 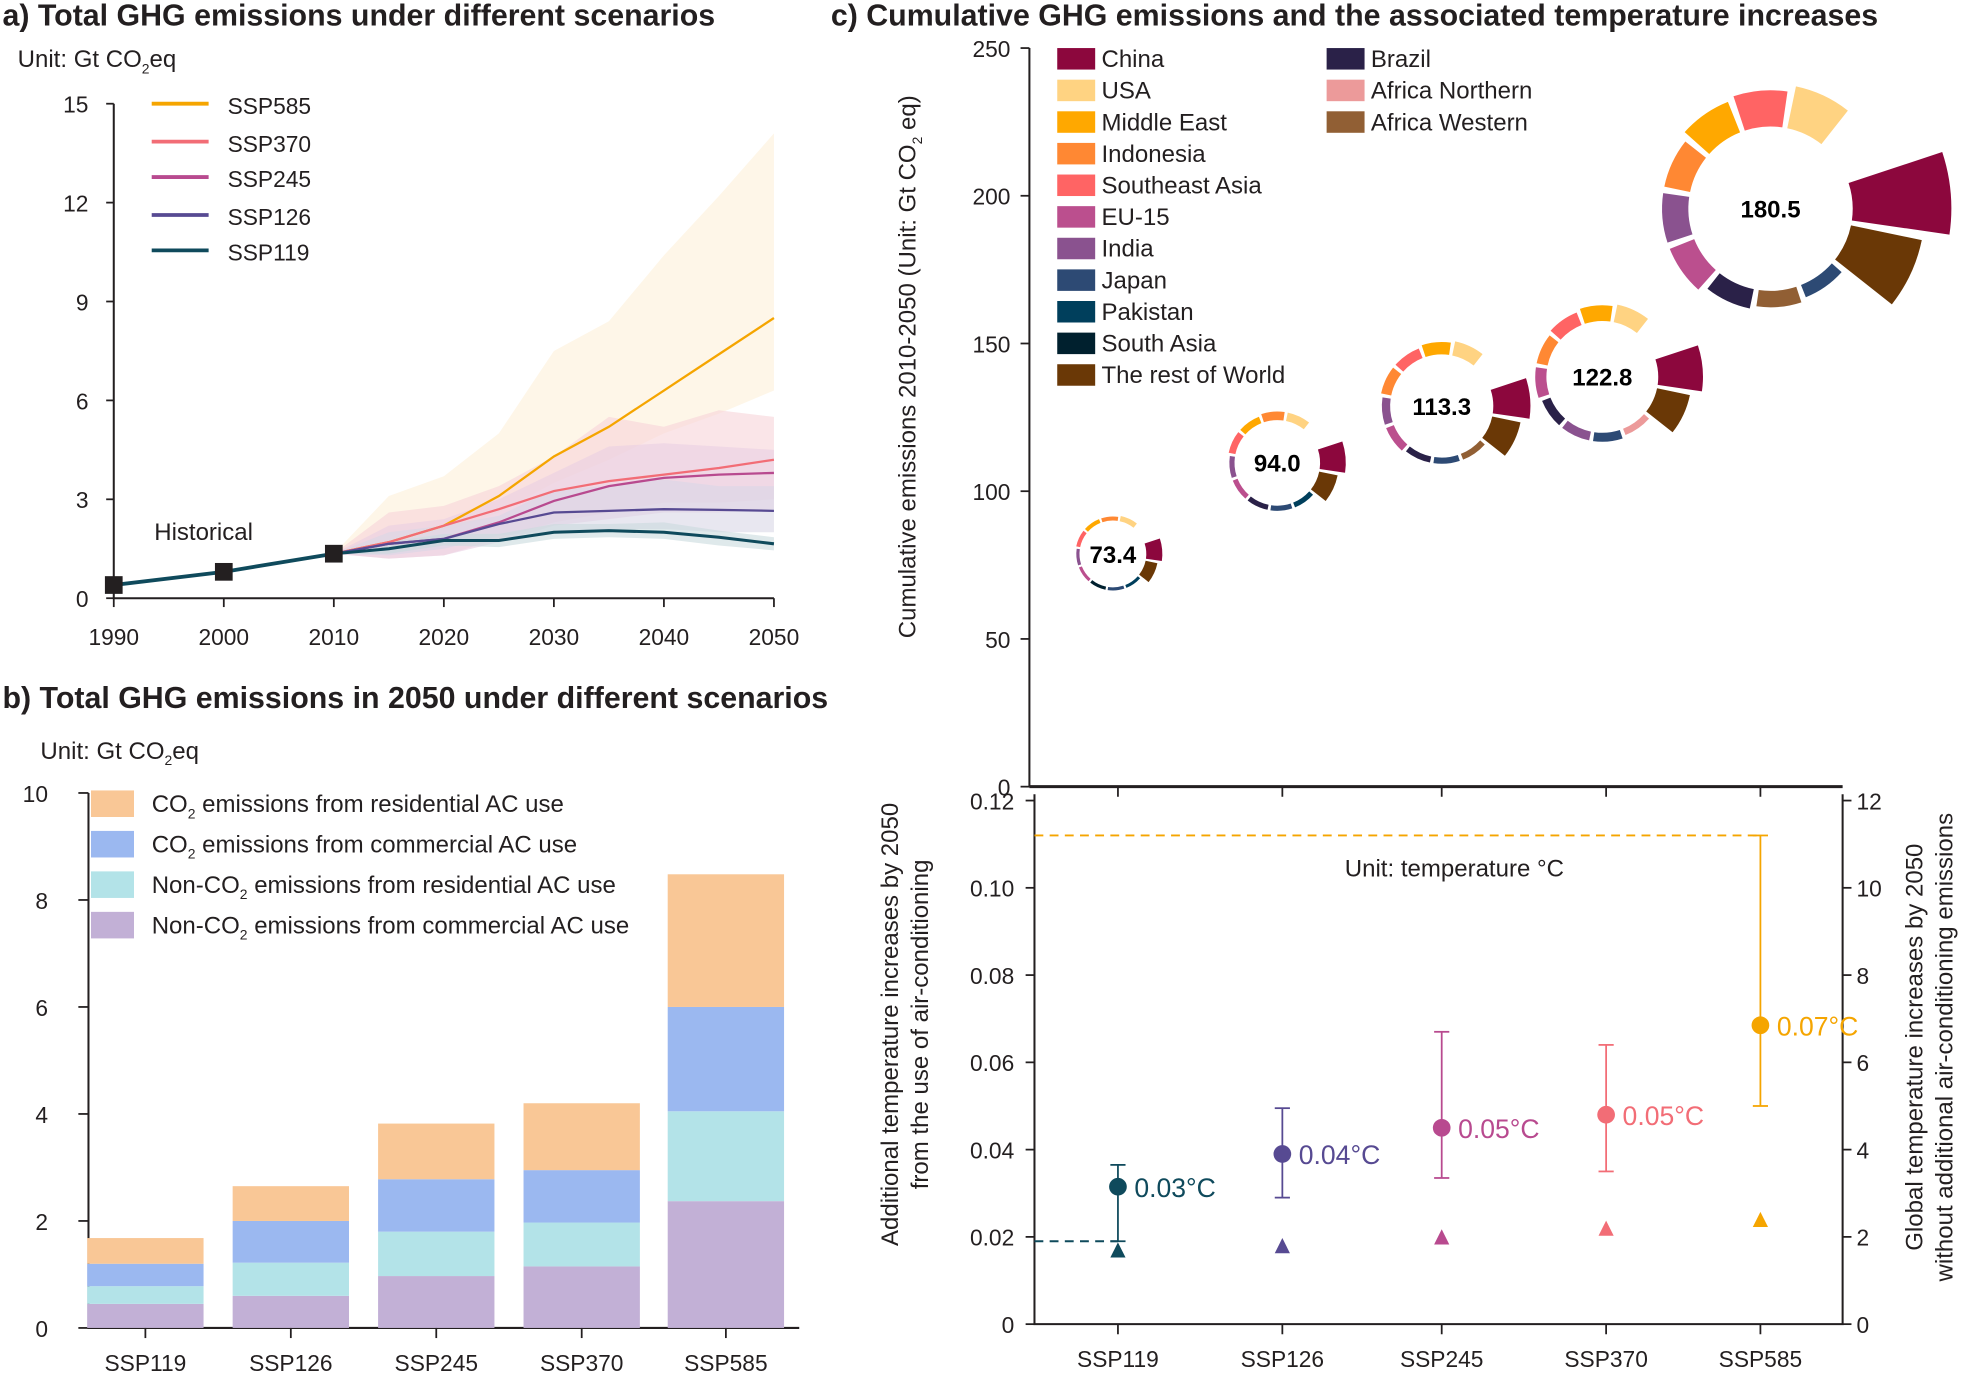 What do you see at coordinates (1076, 375) in the screenshot?
I see `legend-swatch-the-rest-of-world` at bounding box center [1076, 375].